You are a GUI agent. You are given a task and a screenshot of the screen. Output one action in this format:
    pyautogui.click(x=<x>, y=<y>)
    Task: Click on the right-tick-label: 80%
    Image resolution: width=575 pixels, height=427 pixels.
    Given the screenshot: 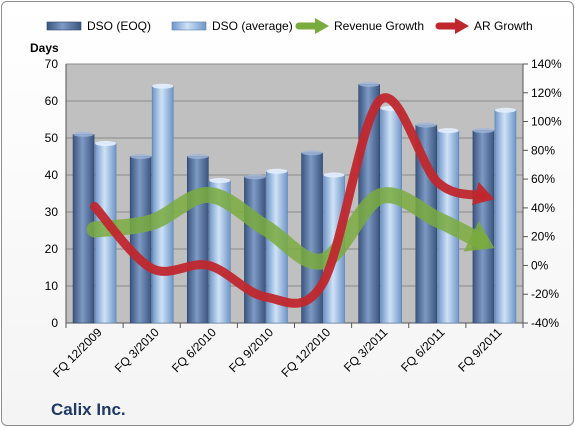 What is the action you would take?
    pyautogui.click(x=543, y=150)
    